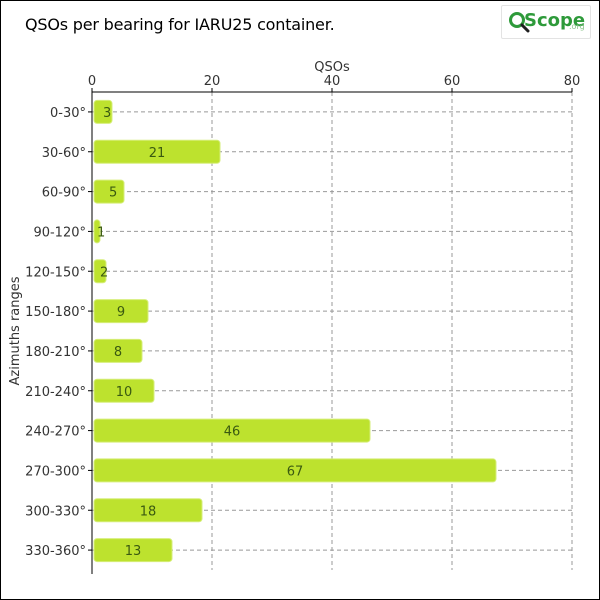  Describe the element at coordinates (15, 330) in the screenshot. I see `y-axis-title: Azimuths ranges` at that location.